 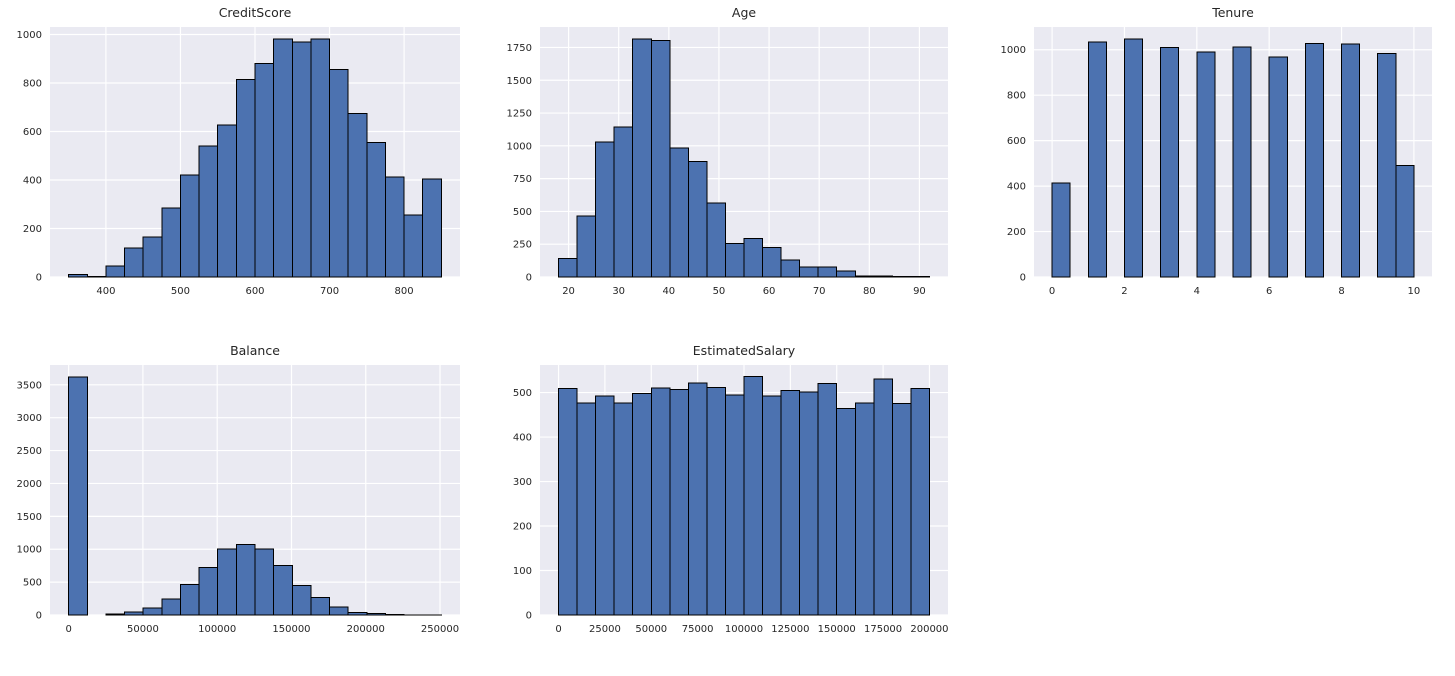 I want to click on x-tick-label: 600, so click(x=254, y=291).